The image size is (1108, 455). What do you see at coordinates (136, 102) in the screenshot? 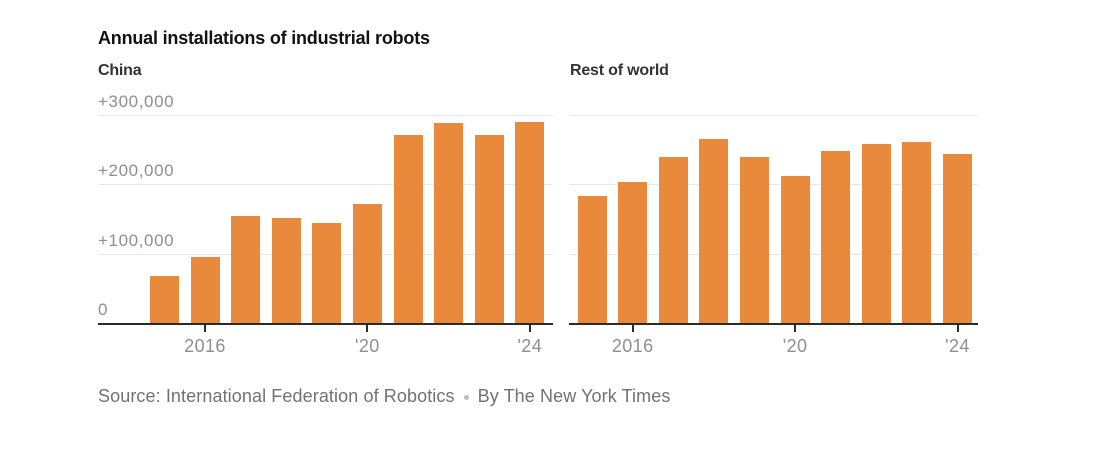
I see `y-axis-label: +300,000` at bounding box center [136, 102].